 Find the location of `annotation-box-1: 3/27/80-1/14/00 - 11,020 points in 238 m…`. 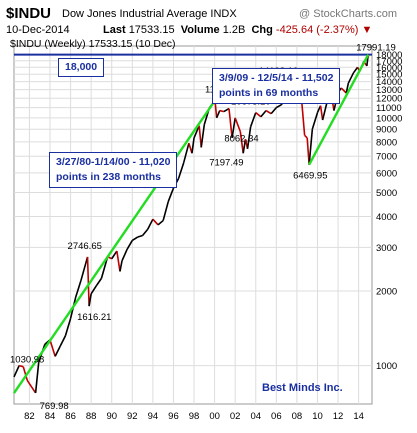

annotation-box-1: 3/27/80-1/14/00 - 11,020 points in 238 m… is located at coordinates (113, 170).